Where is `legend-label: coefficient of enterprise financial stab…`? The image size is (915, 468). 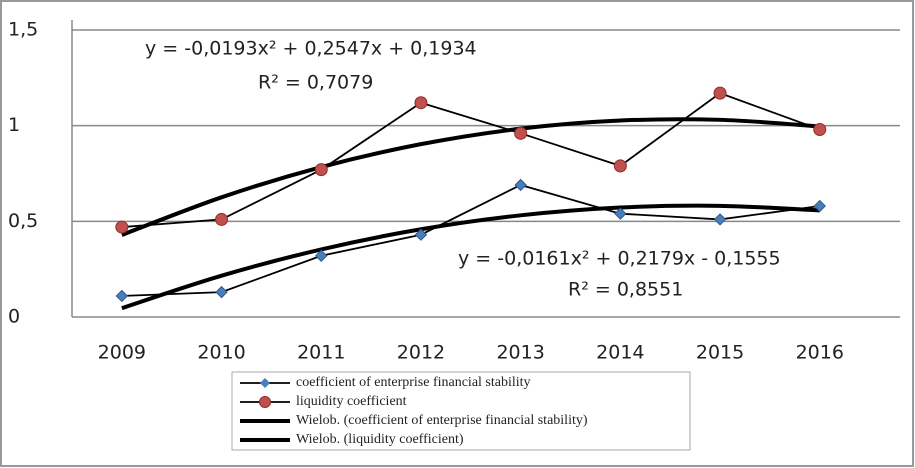
legend-label: coefficient of enterprise financial stab… is located at coordinates (413, 382).